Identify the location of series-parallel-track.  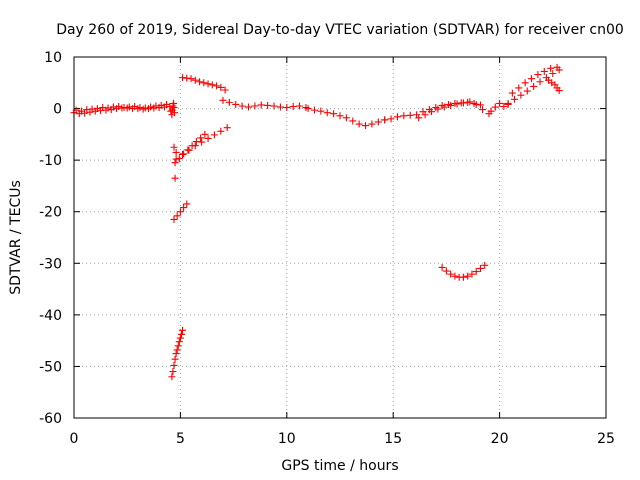
(454, 110).